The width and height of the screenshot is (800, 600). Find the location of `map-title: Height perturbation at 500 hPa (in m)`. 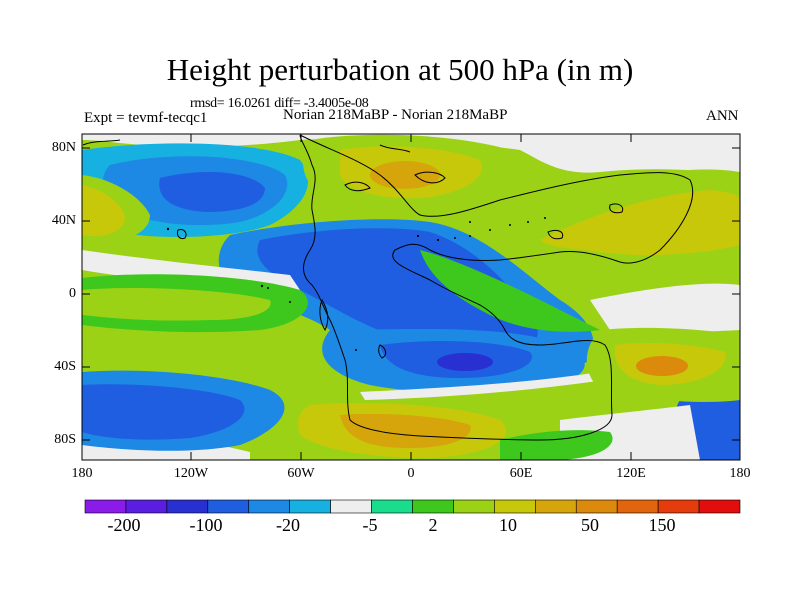

map-title: Height perturbation at 500 hPa (in m) is located at coordinates (400, 69).